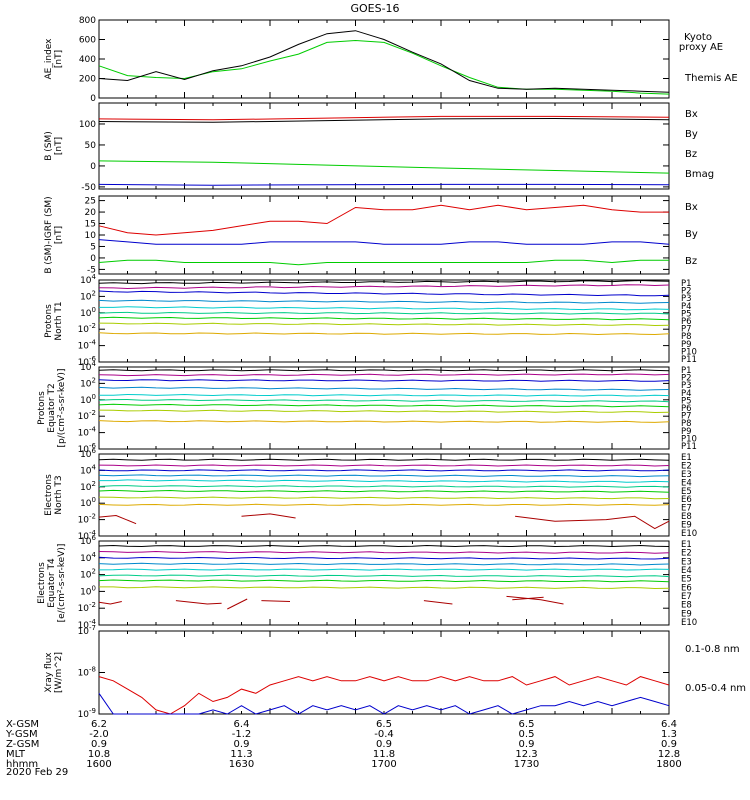 Image resolution: width=750 pixels, height=800 pixels. I want to click on footer-value: 1630, so click(241, 764).